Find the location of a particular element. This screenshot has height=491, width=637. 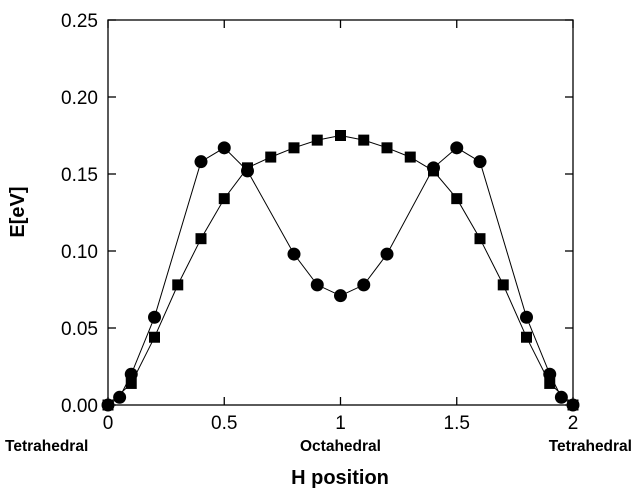

y-tick-label: 0.00 is located at coordinates (79, 406).